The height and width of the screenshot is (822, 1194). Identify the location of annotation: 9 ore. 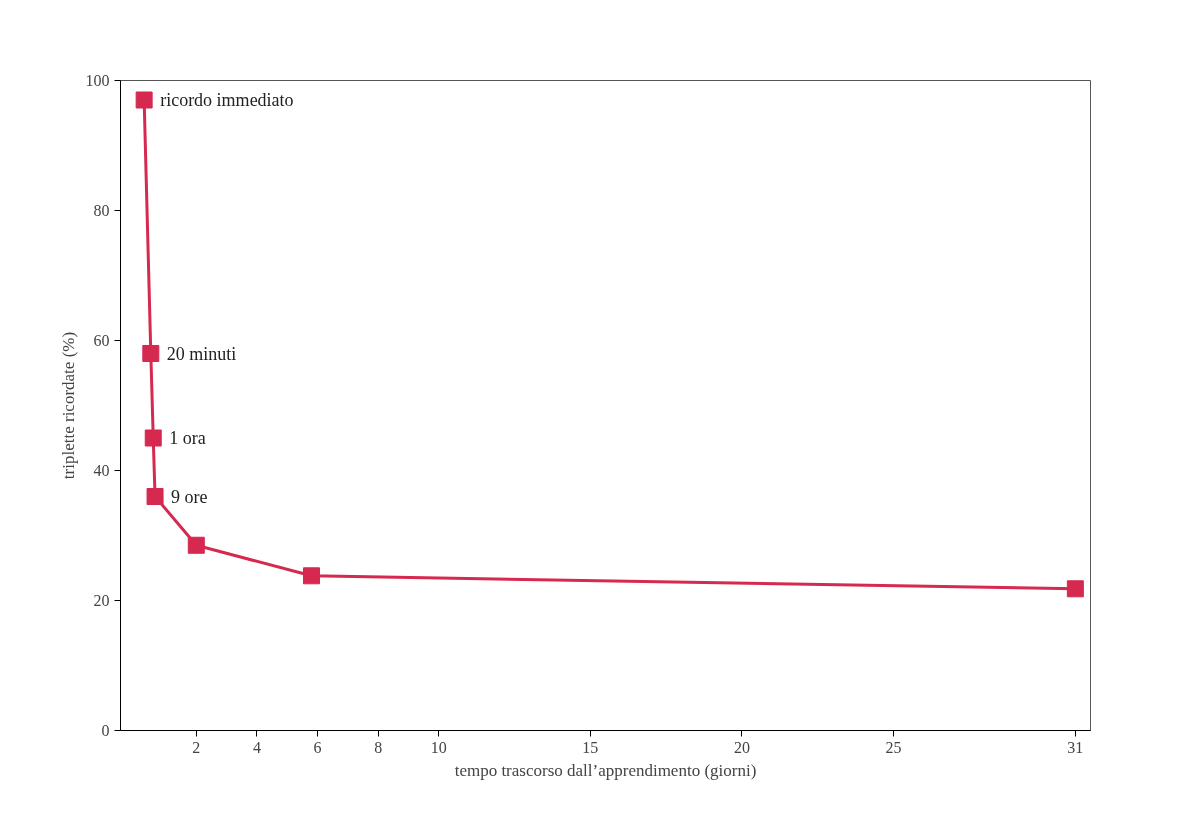
(189, 496).